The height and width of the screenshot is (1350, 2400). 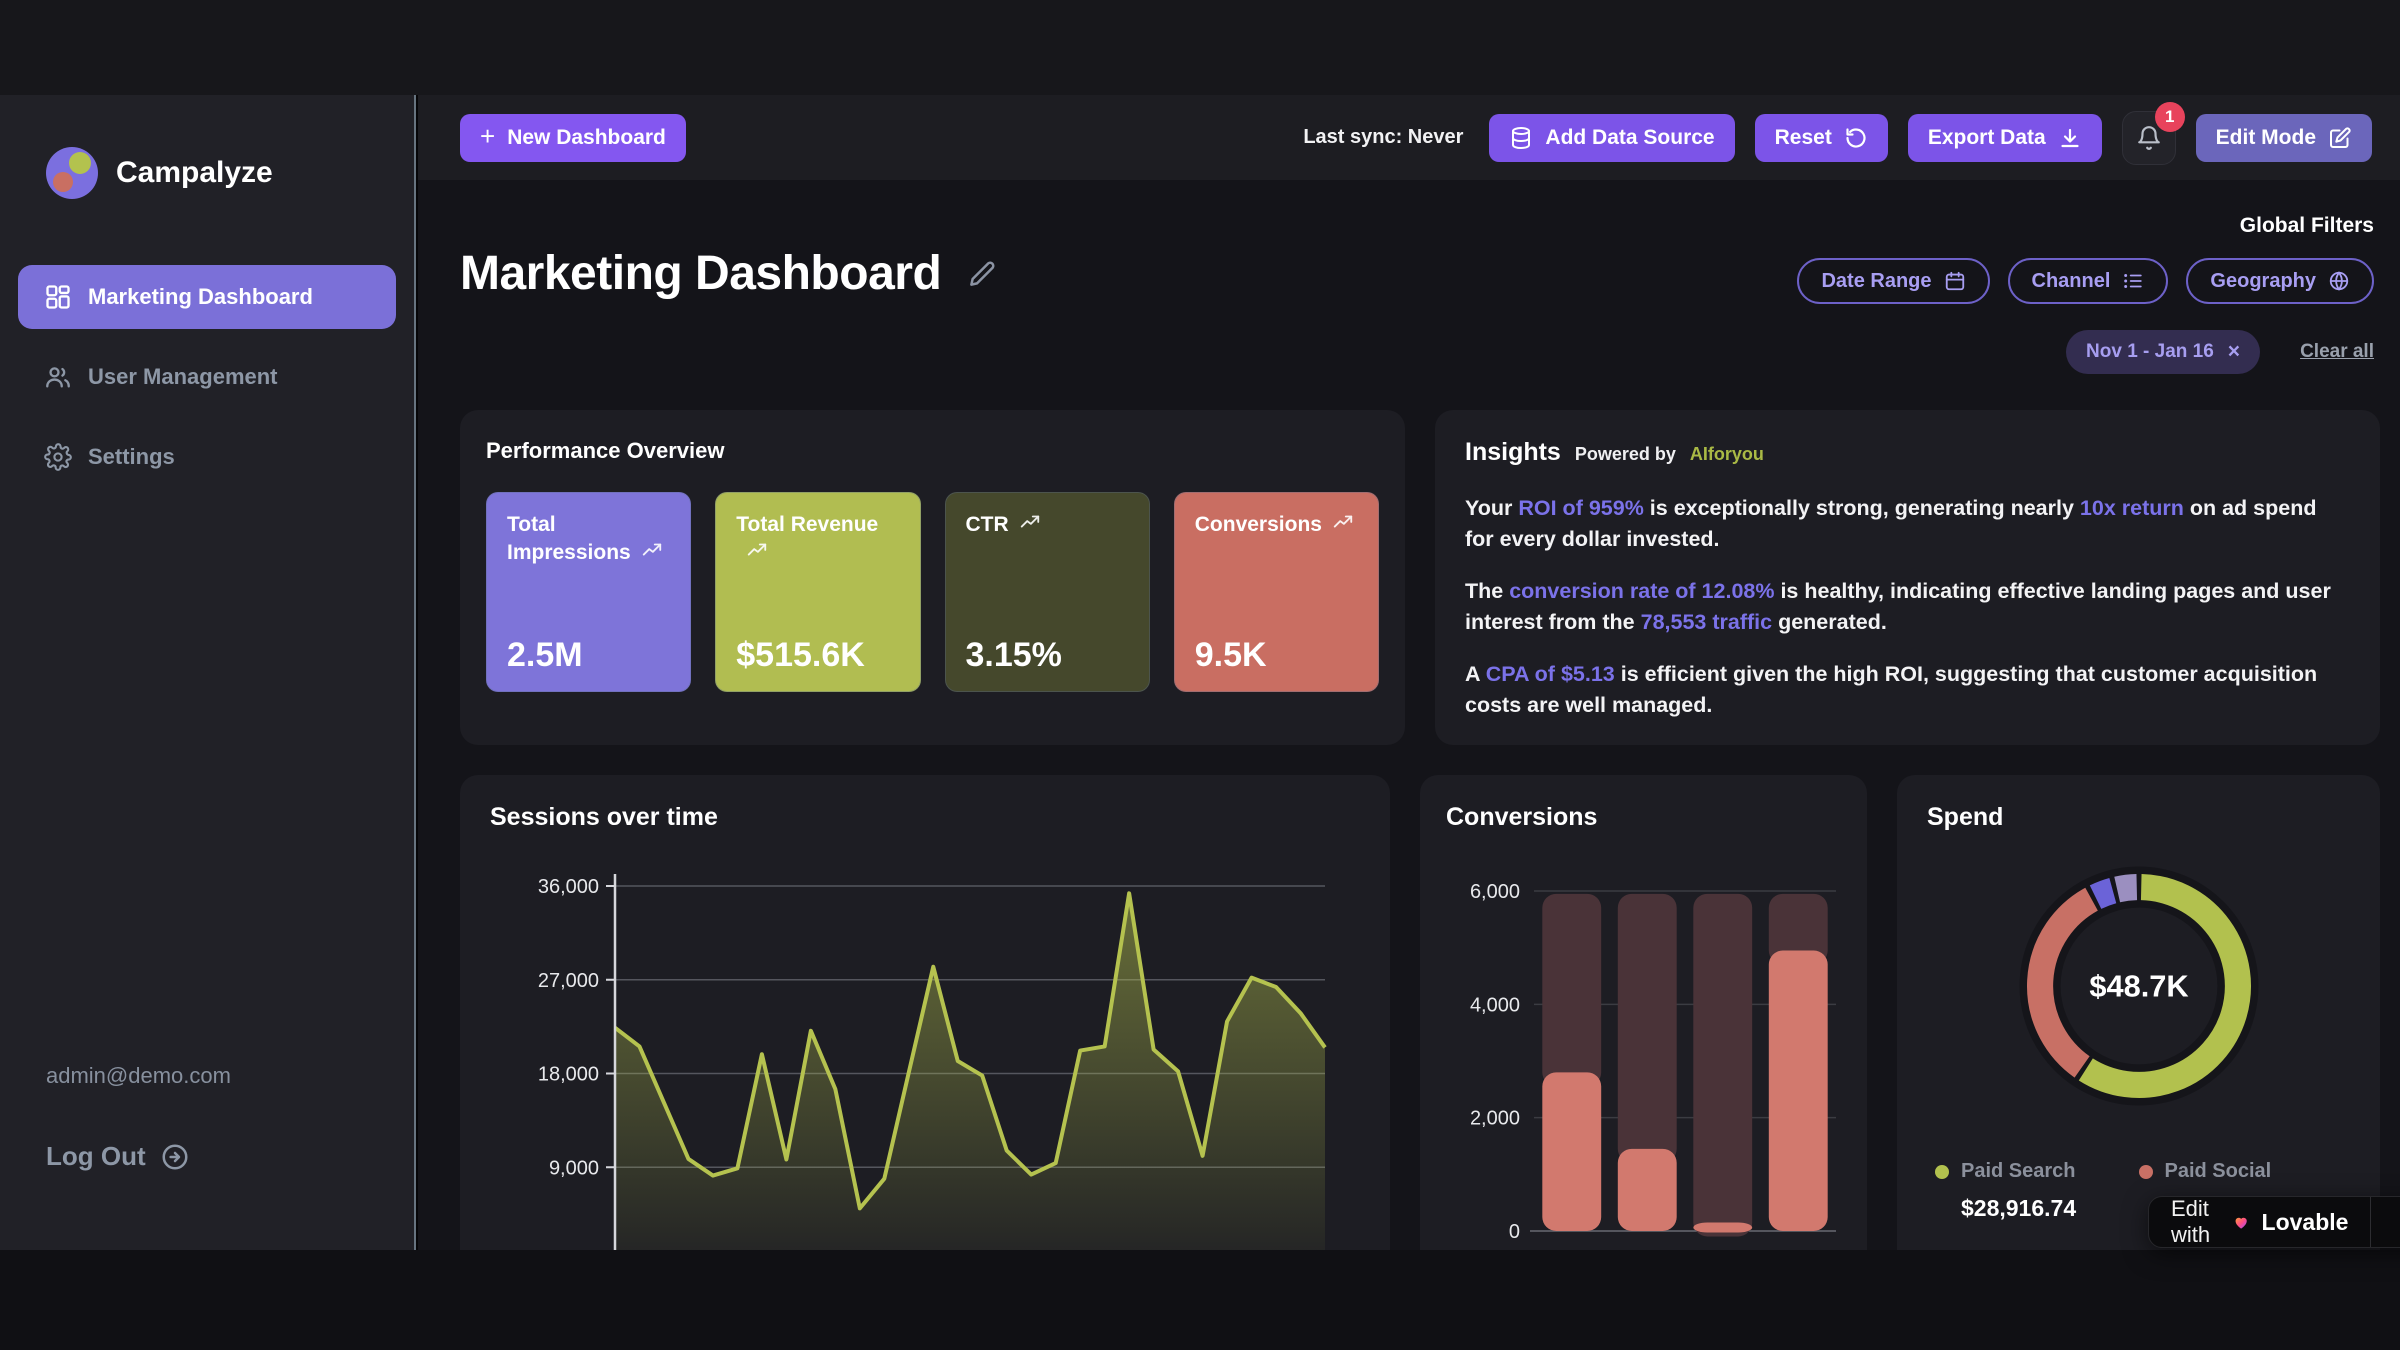 What do you see at coordinates (2133, 281) in the screenshot?
I see `list-icon` at bounding box center [2133, 281].